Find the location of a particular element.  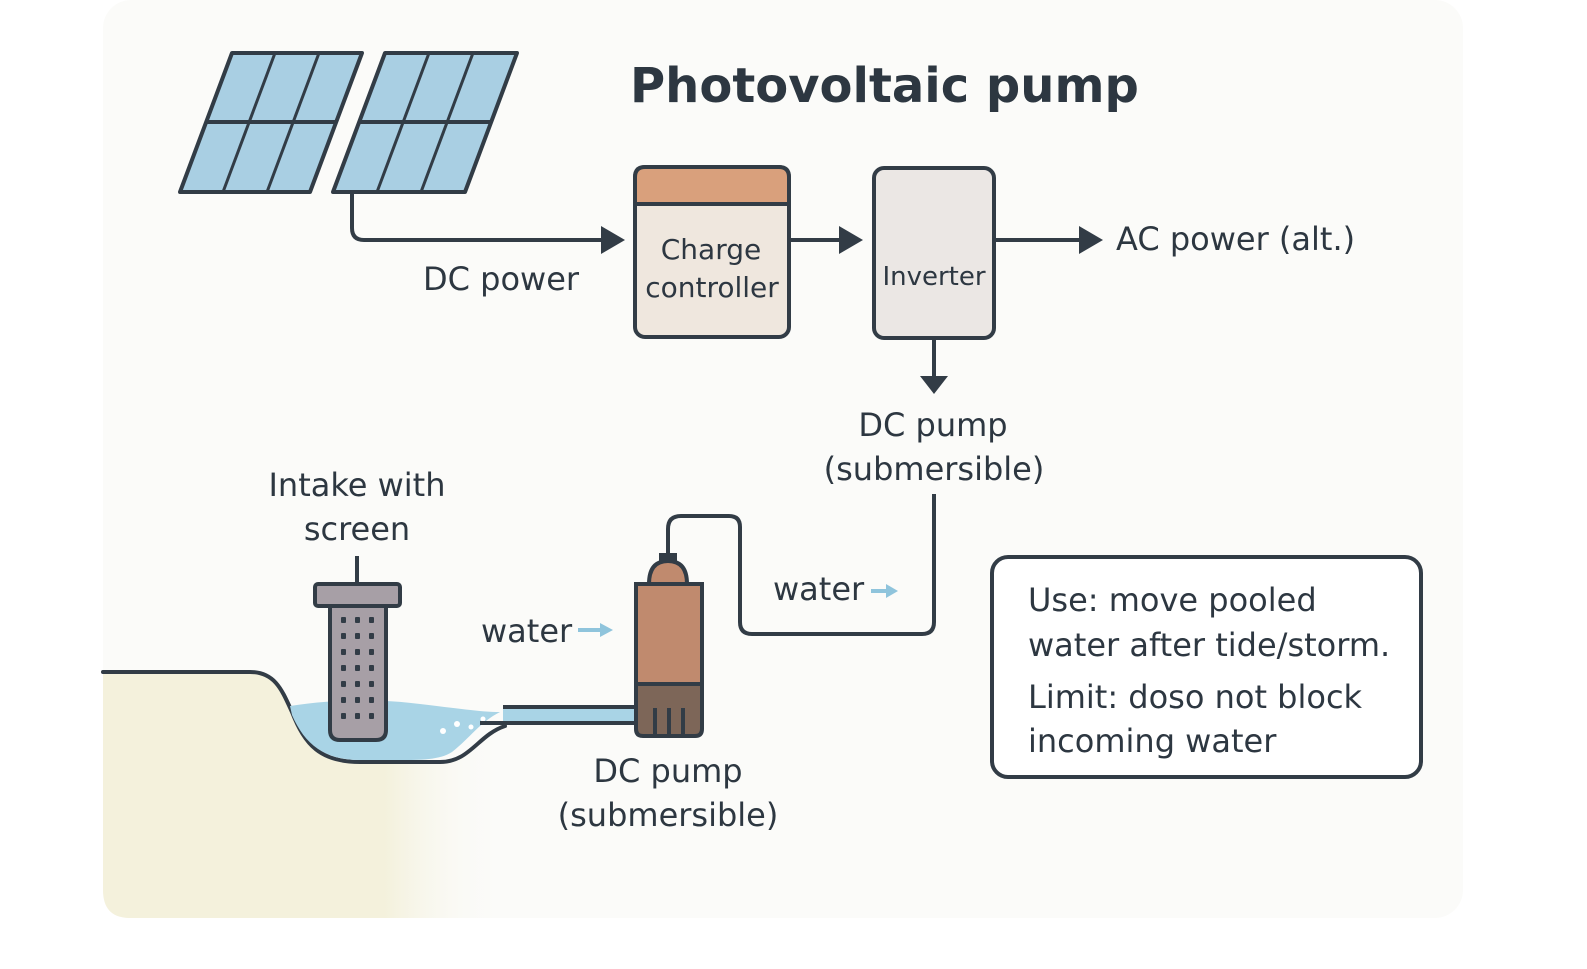

intake-label-line2: screen is located at coordinates (357, 529).